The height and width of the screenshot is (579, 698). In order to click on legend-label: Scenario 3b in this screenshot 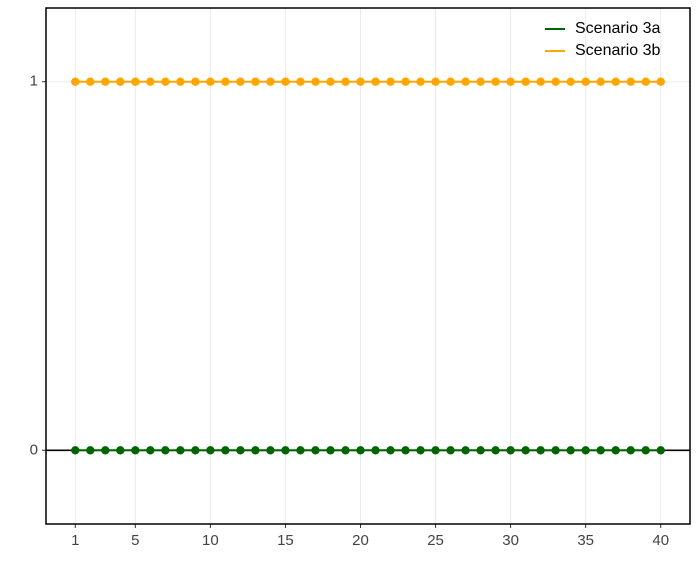, I will do `click(617, 50)`.